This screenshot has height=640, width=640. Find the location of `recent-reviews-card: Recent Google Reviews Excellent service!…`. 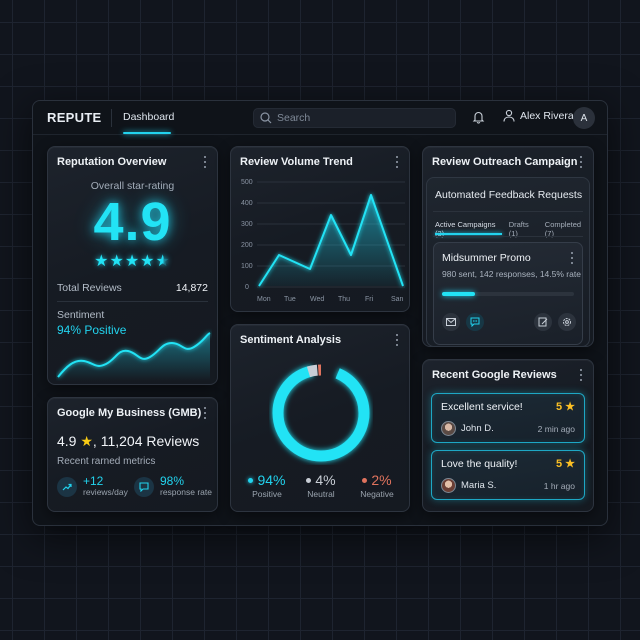

recent-reviews-card: Recent Google Reviews Excellent service!… is located at coordinates (508, 435).